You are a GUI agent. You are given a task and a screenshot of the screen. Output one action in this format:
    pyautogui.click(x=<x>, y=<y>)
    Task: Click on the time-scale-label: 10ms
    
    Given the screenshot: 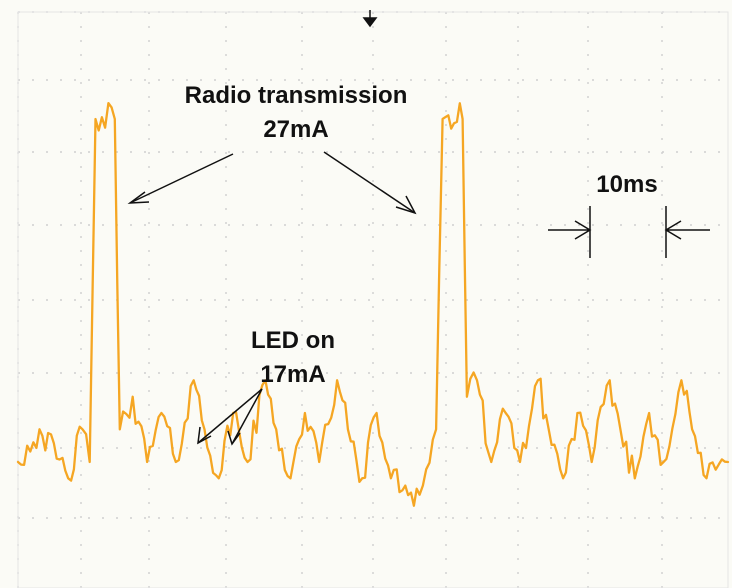 What is the action you would take?
    pyautogui.click(x=626, y=184)
    